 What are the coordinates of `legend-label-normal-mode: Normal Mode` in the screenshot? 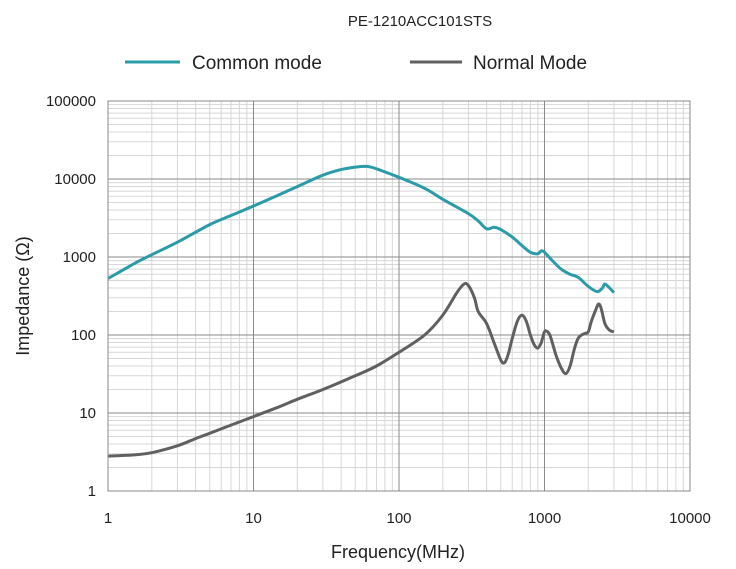 It's located at (530, 63).